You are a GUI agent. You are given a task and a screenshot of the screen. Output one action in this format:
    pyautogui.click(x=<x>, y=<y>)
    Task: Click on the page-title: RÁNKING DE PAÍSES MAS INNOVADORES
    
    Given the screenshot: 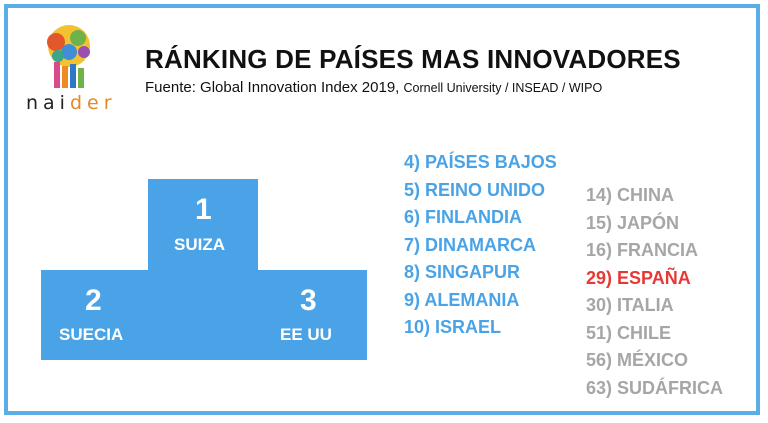 What is the action you would take?
    pyautogui.click(x=413, y=59)
    